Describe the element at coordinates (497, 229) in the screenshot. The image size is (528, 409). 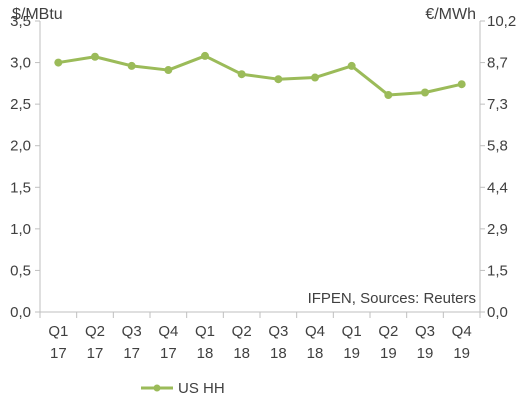
I see `y-right-tick-label: 2,9` at that location.